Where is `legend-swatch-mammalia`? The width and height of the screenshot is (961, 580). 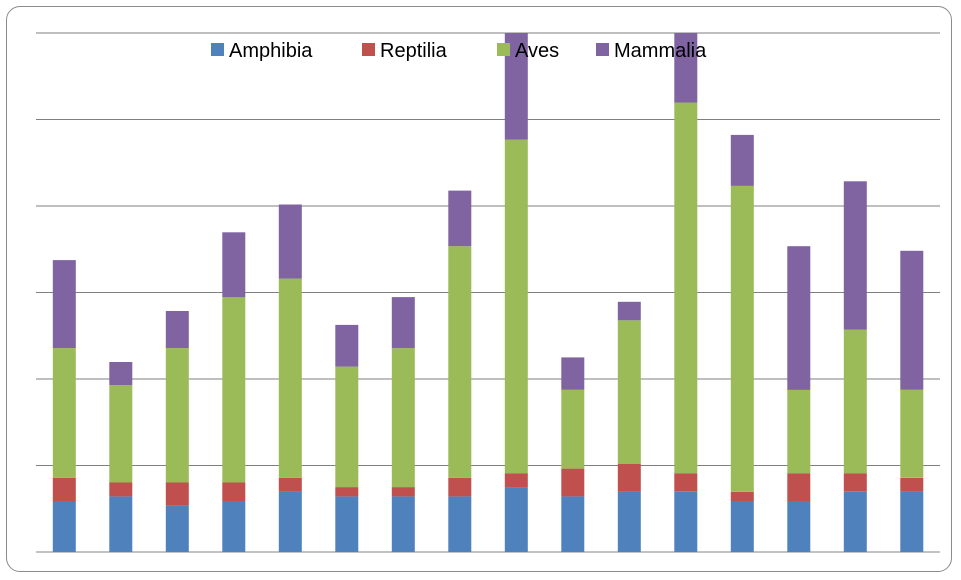 legend-swatch-mammalia is located at coordinates (602, 49).